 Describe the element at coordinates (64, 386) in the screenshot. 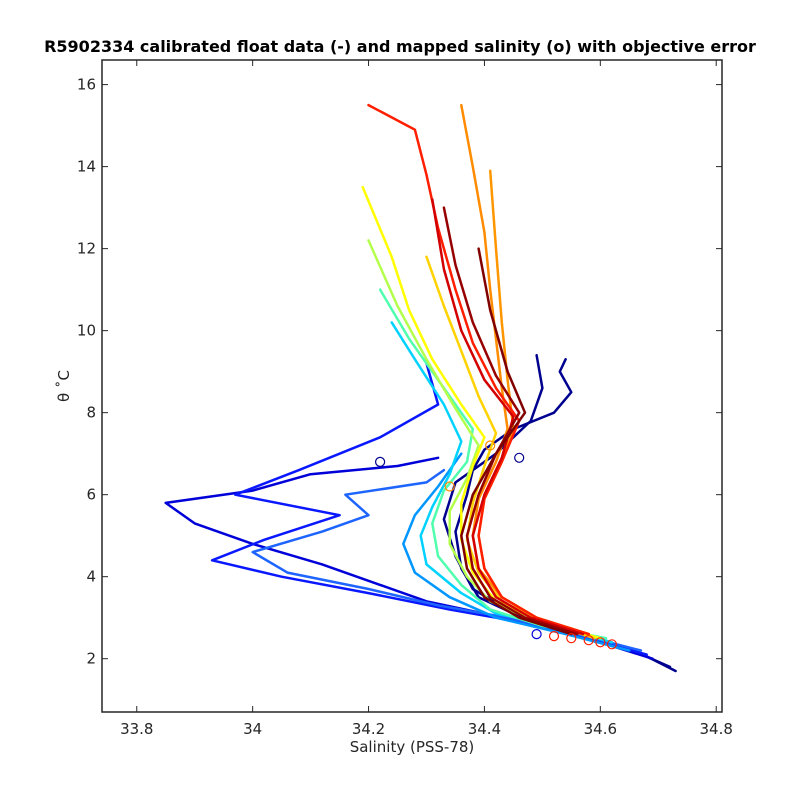

I see `y-axis-label: θ ˚C` at that location.